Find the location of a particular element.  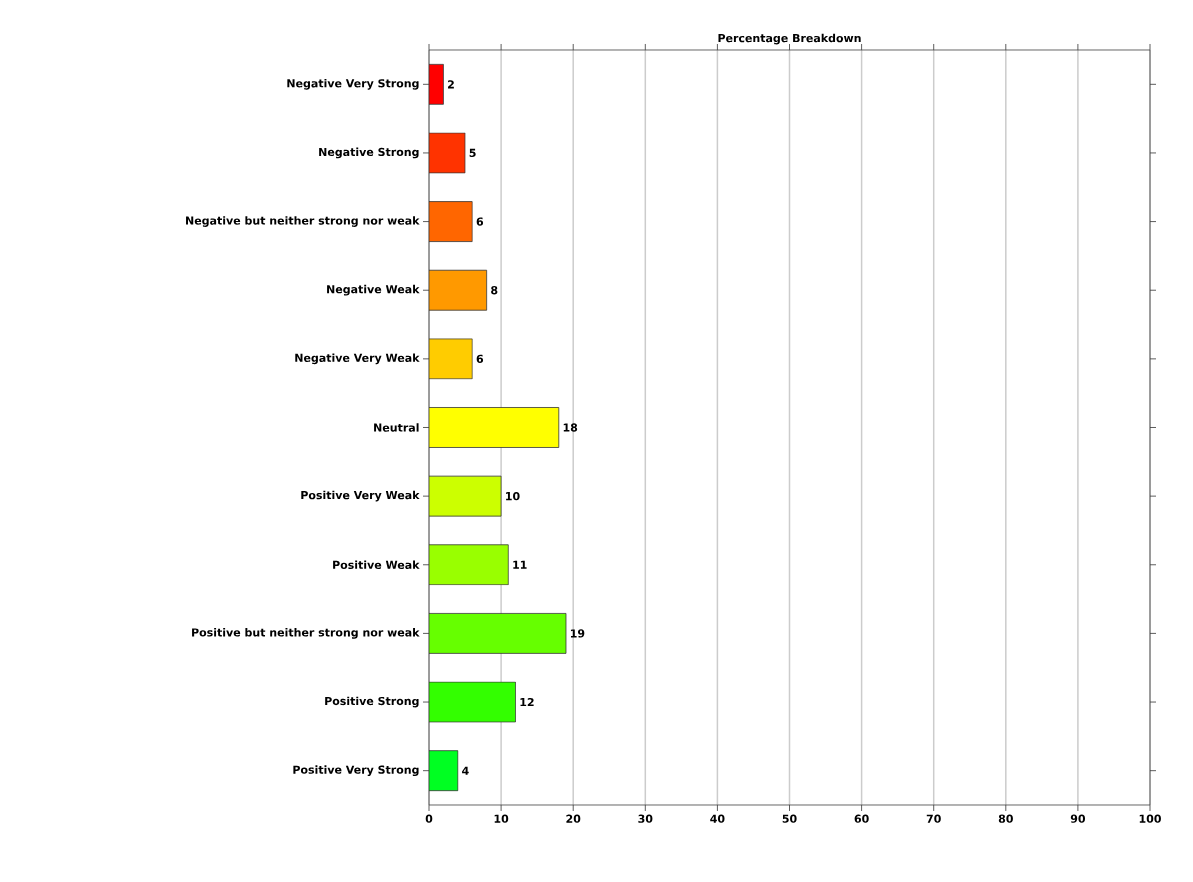

x-tick-label: 100 is located at coordinates (1150, 818).